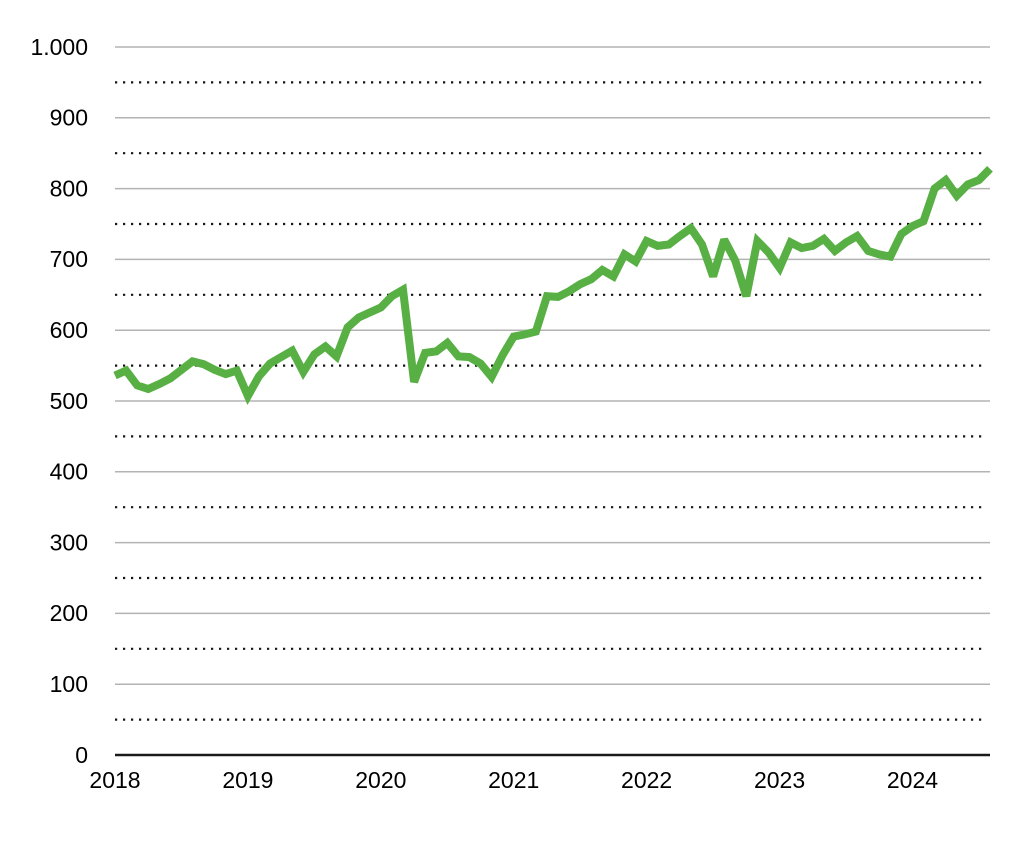 Image resolution: width=1034 pixels, height=844 pixels. I want to click on y-axis-label: 900, so click(69, 118).